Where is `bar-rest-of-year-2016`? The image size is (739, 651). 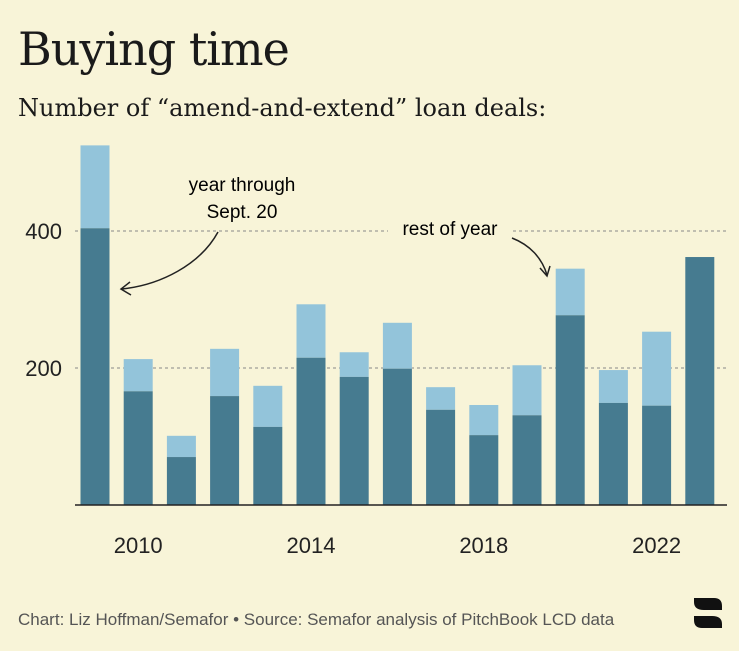
bar-rest-of-year-2016 is located at coordinates (397, 345).